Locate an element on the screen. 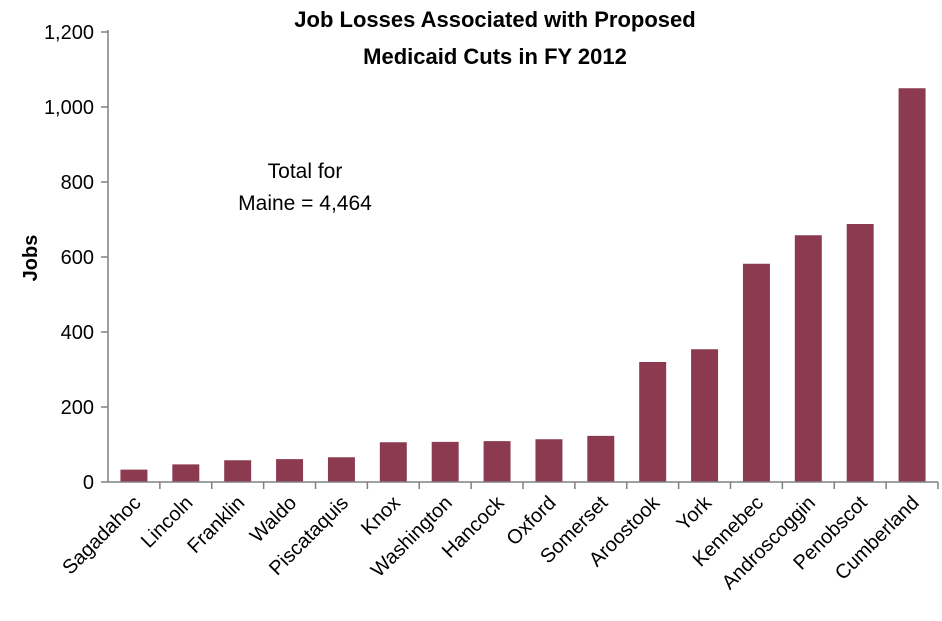 This screenshot has height=621, width=942. y-tick-label: 400 is located at coordinates (77, 333).